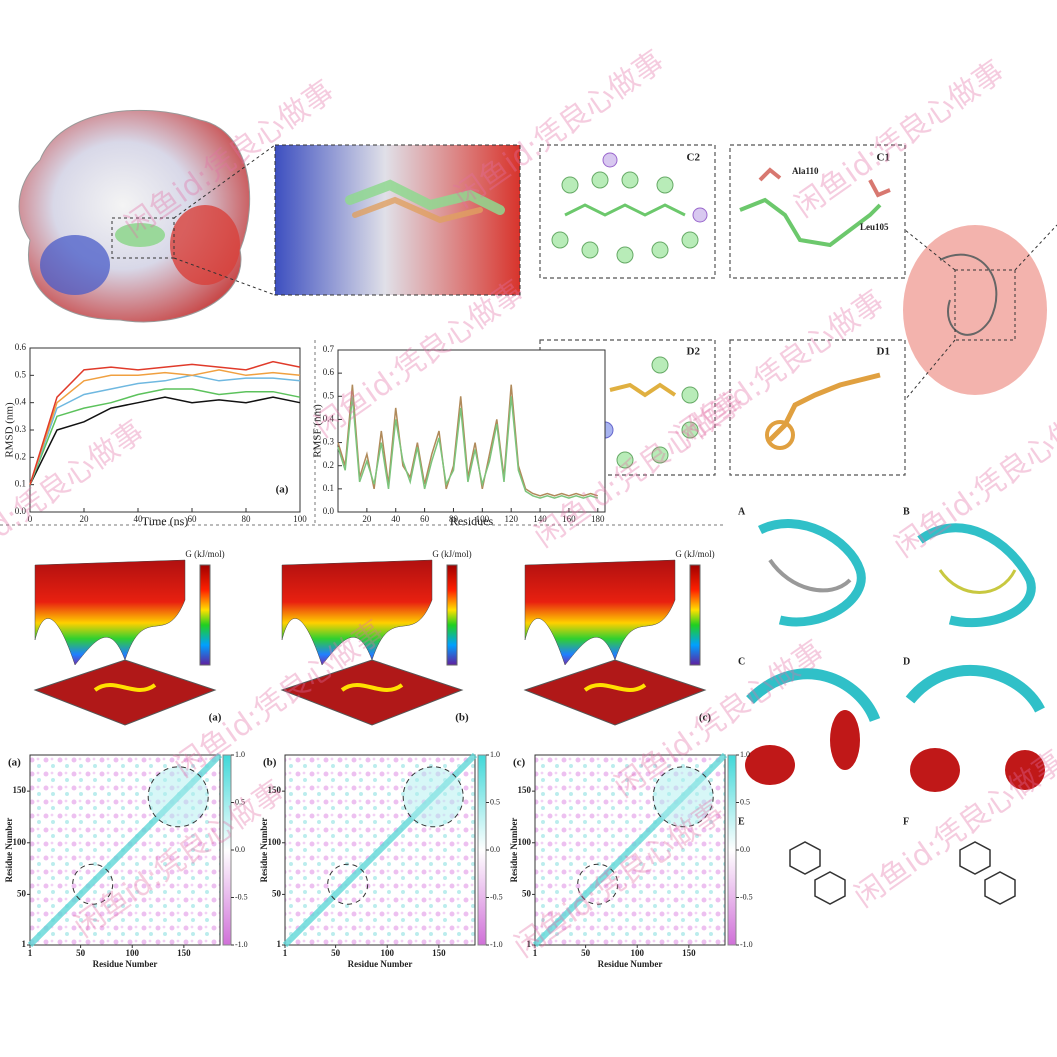 The image size is (1057, 1057). What do you see at coordinates (906, 821) in the screenshot?
I see `panel-label: F` at bounding box center [906, 821].